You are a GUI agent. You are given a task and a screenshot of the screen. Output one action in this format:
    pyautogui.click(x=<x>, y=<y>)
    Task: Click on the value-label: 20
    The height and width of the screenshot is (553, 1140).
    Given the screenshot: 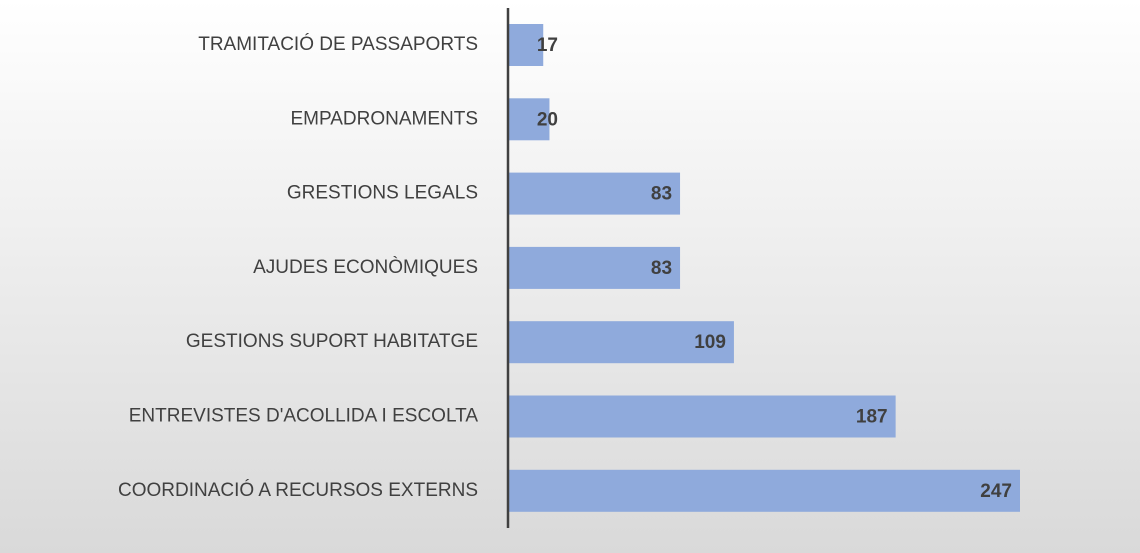 What is the action you would take?
    pyautogui.click(x=547, y=119)
    